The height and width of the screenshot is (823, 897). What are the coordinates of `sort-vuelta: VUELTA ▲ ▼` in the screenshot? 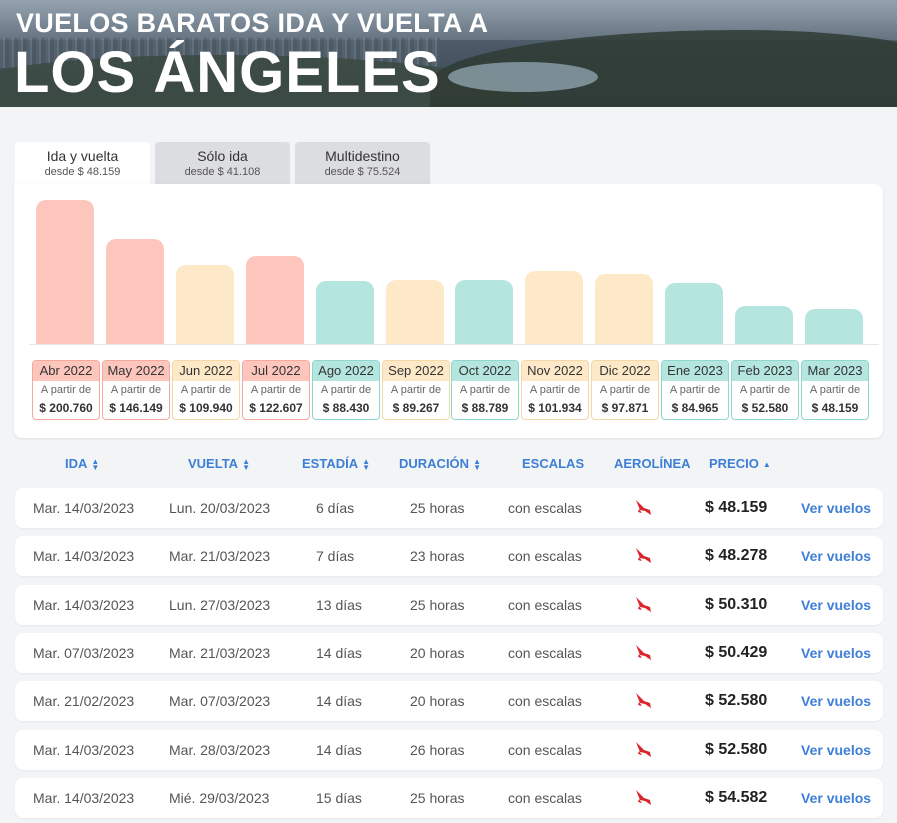 It's located at (219, 463).